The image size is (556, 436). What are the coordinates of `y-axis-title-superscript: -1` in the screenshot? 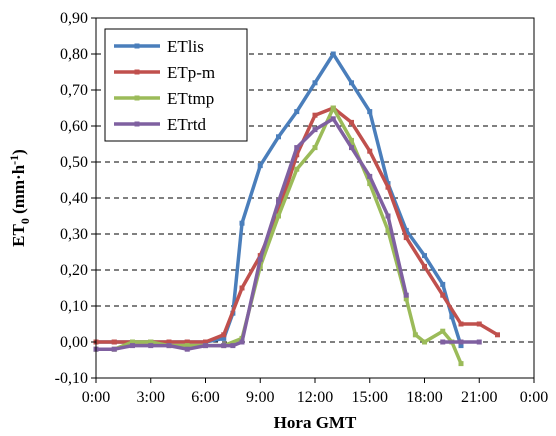 It's located at (14, 160).